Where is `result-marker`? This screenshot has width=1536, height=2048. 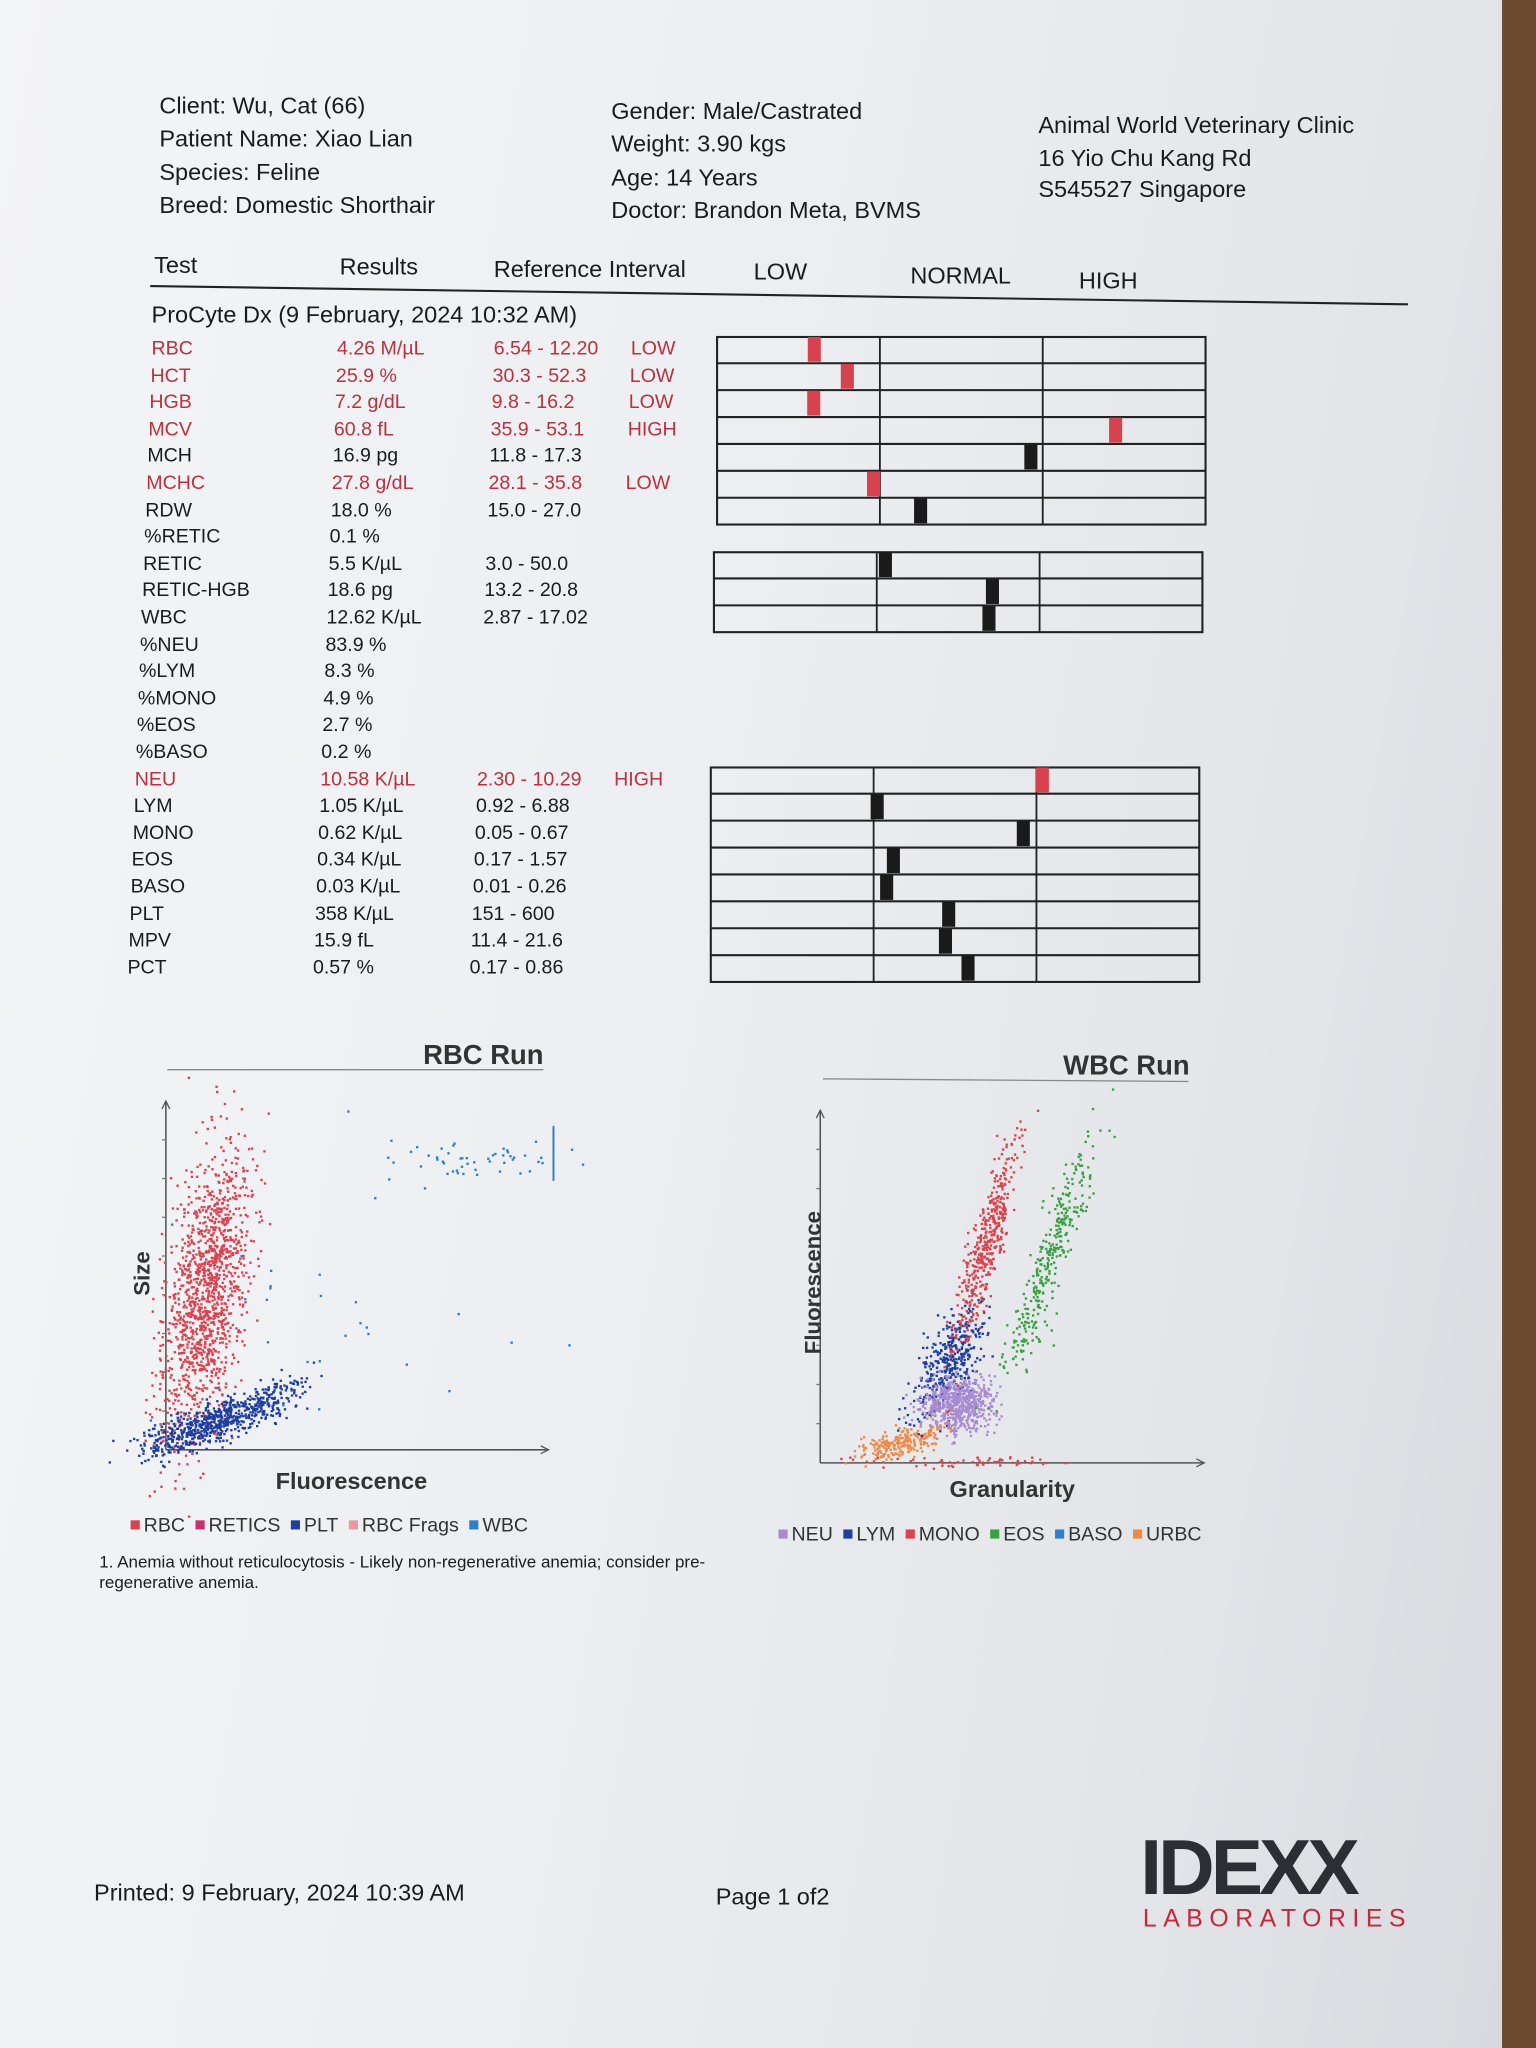
result-marker is located at coordinates (885, 565).